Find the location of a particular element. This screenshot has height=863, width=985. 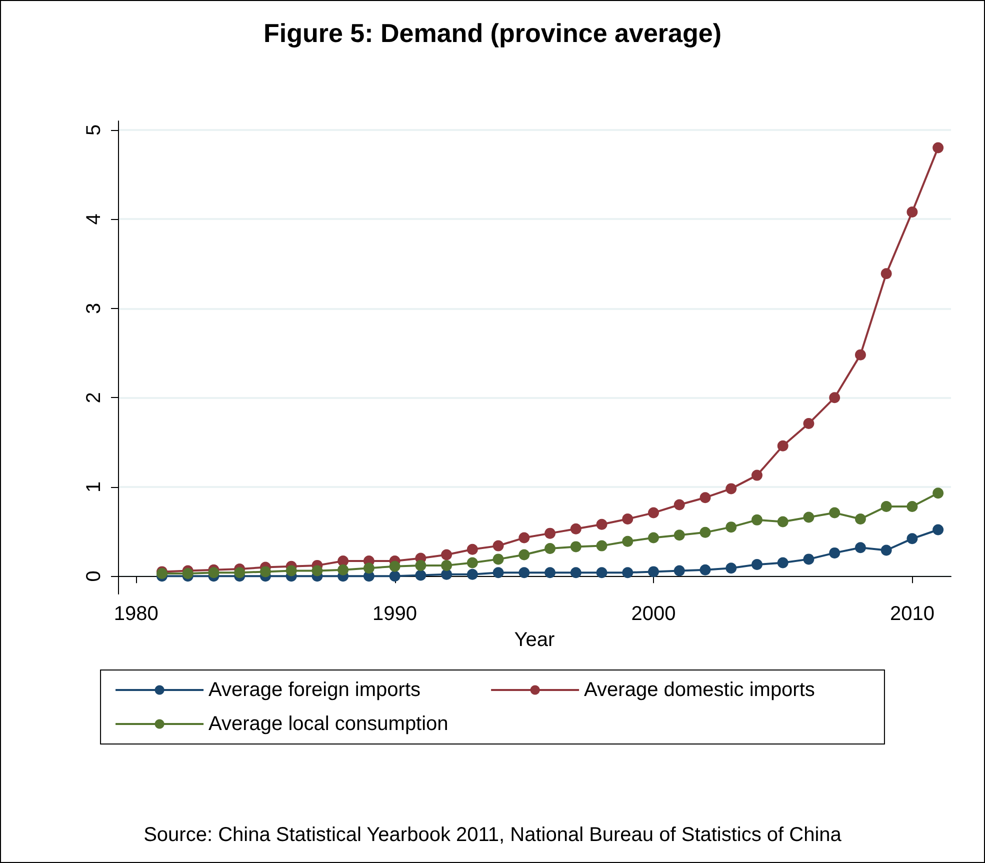

x-tick-label: 1980 is located at coordinates (136, 614).